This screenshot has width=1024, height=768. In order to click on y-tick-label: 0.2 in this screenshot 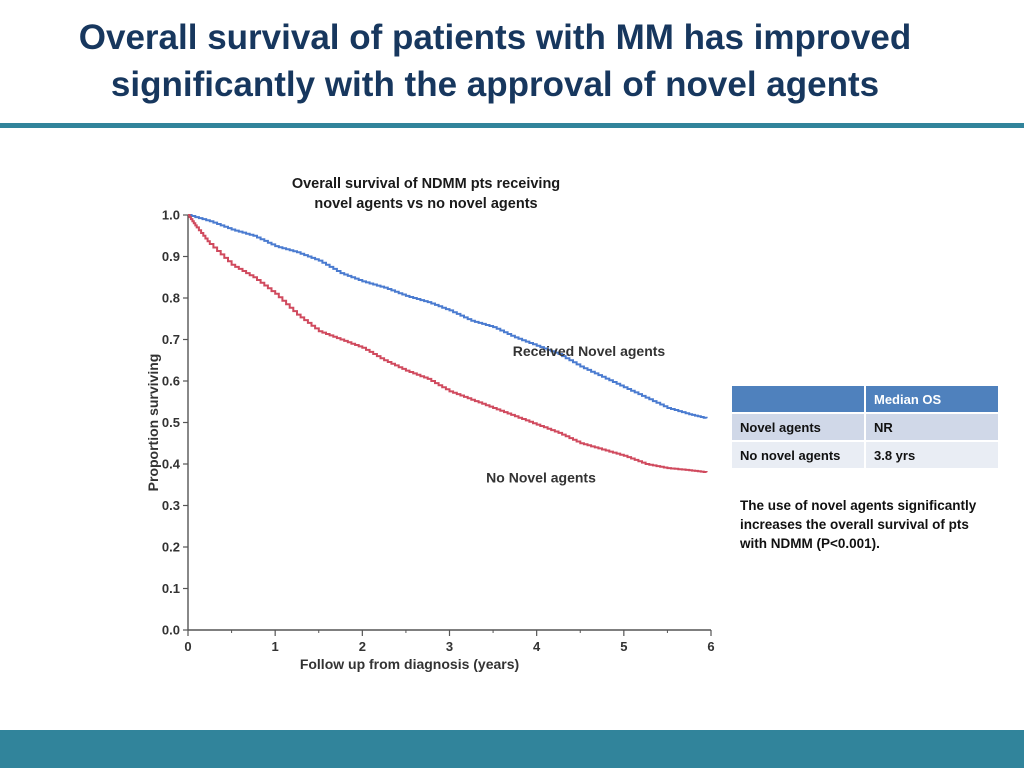, I will do `click(171, 547)`.